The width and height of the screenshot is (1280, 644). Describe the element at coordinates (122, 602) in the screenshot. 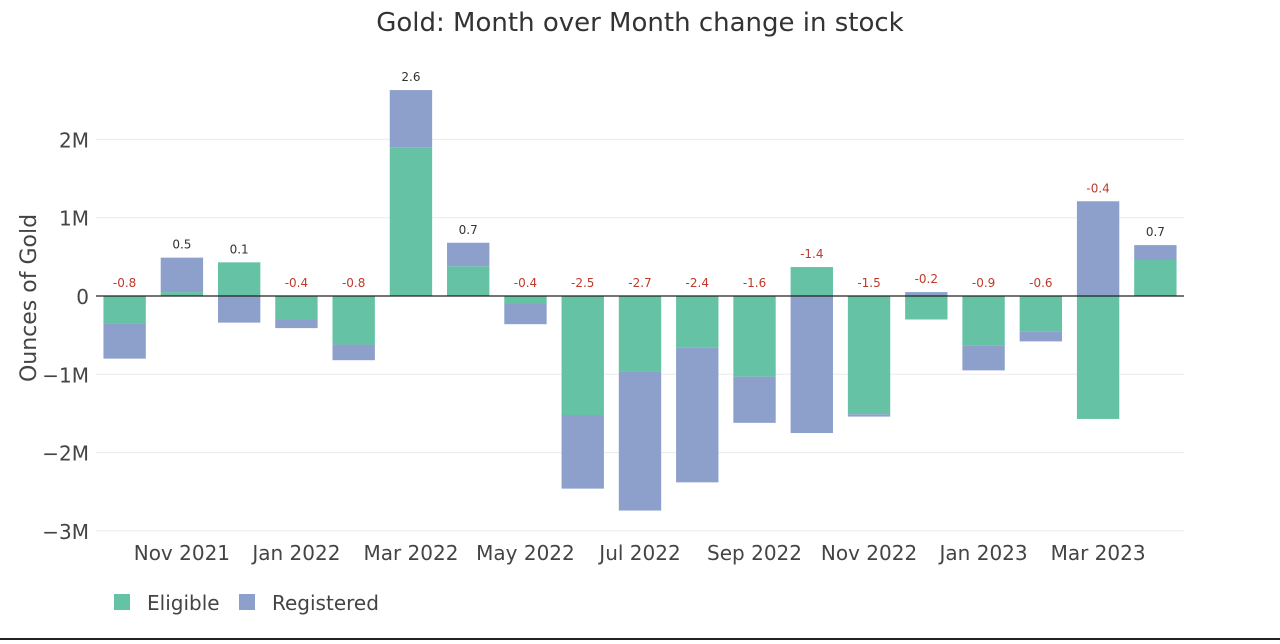

I see `legend-swatch-eligible` at that location.